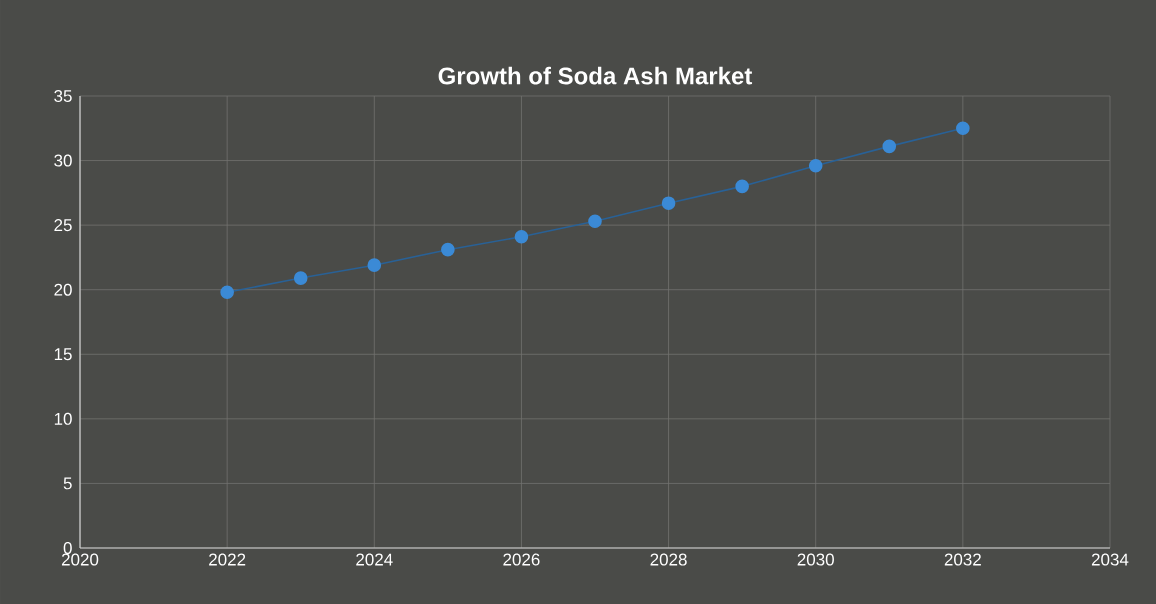 The width and height of the screenshot is (1156, 604). I want to click on x-tick-label: 2020, so click(80, 559).